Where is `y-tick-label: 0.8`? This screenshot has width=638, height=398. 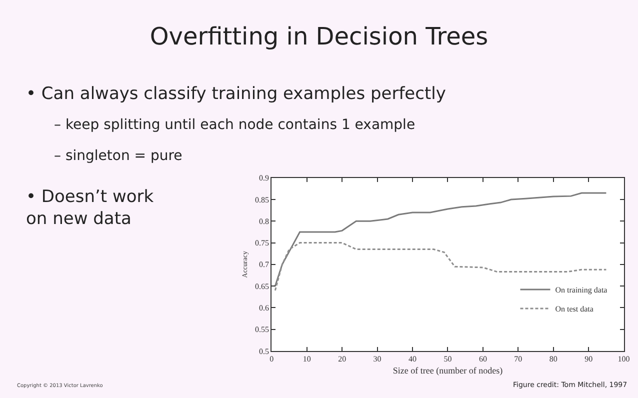
y-tick-label: 0.8 is located at coordinates (264, 221).